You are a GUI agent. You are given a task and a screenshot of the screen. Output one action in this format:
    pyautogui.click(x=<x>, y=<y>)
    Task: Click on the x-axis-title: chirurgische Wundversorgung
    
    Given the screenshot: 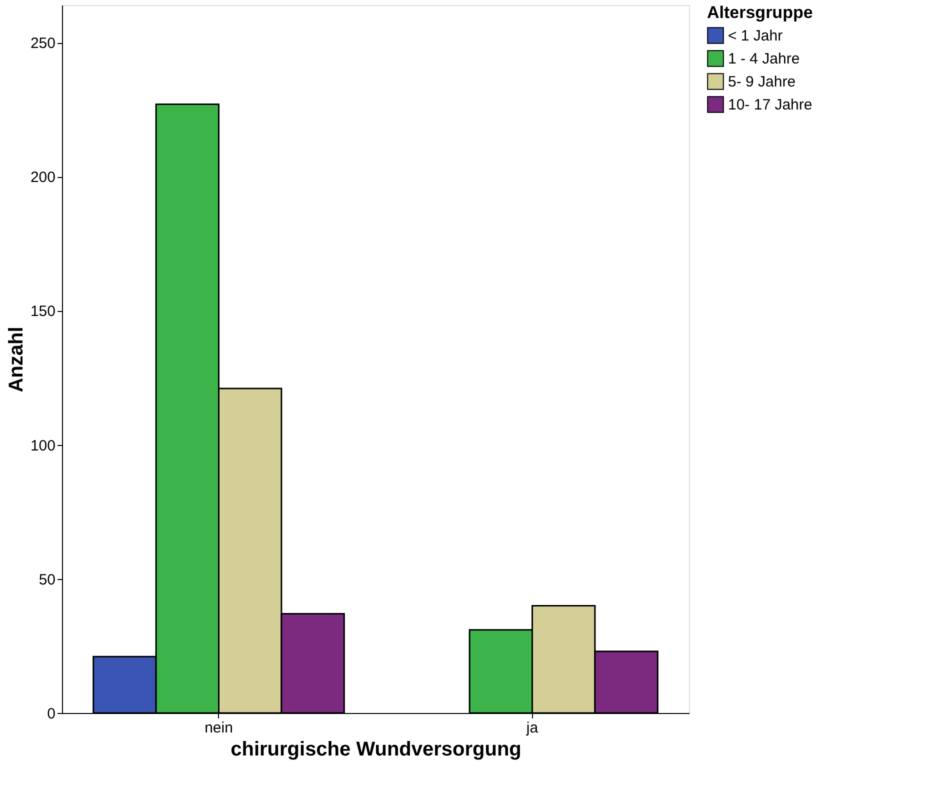 What is the action you would take?
    pyautogui.click(x=376, y=749)
    